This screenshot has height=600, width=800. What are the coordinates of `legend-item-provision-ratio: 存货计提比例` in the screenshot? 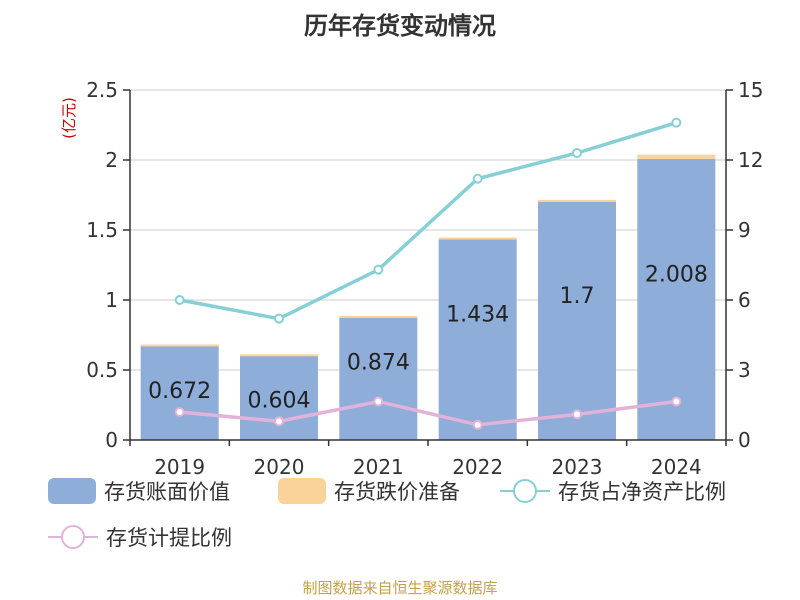 It's located at (140, 537).